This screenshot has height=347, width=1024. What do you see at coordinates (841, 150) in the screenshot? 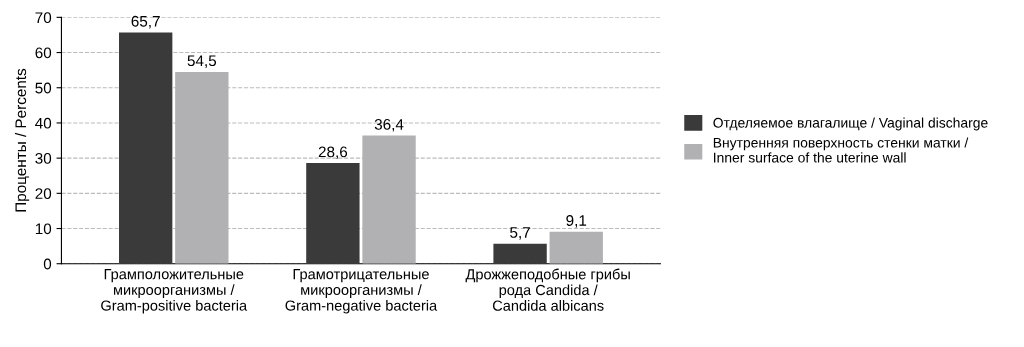
I see `legend-label: Внутренняя поверхность стенки матки / Inner surface of the uterine wall` at bounding box center [841, 150].